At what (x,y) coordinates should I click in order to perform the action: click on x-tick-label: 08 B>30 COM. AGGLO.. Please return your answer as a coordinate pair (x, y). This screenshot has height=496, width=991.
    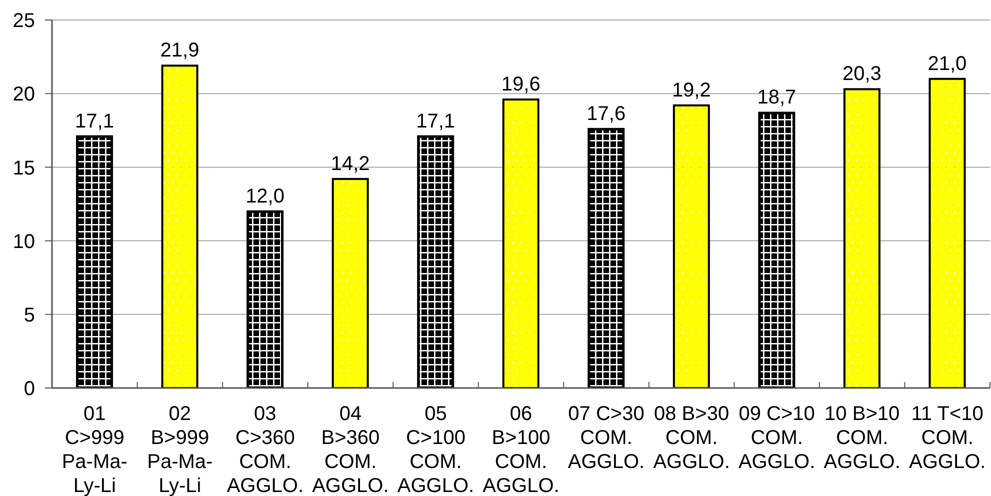
    Looking at the image, I should click on (691, 438).